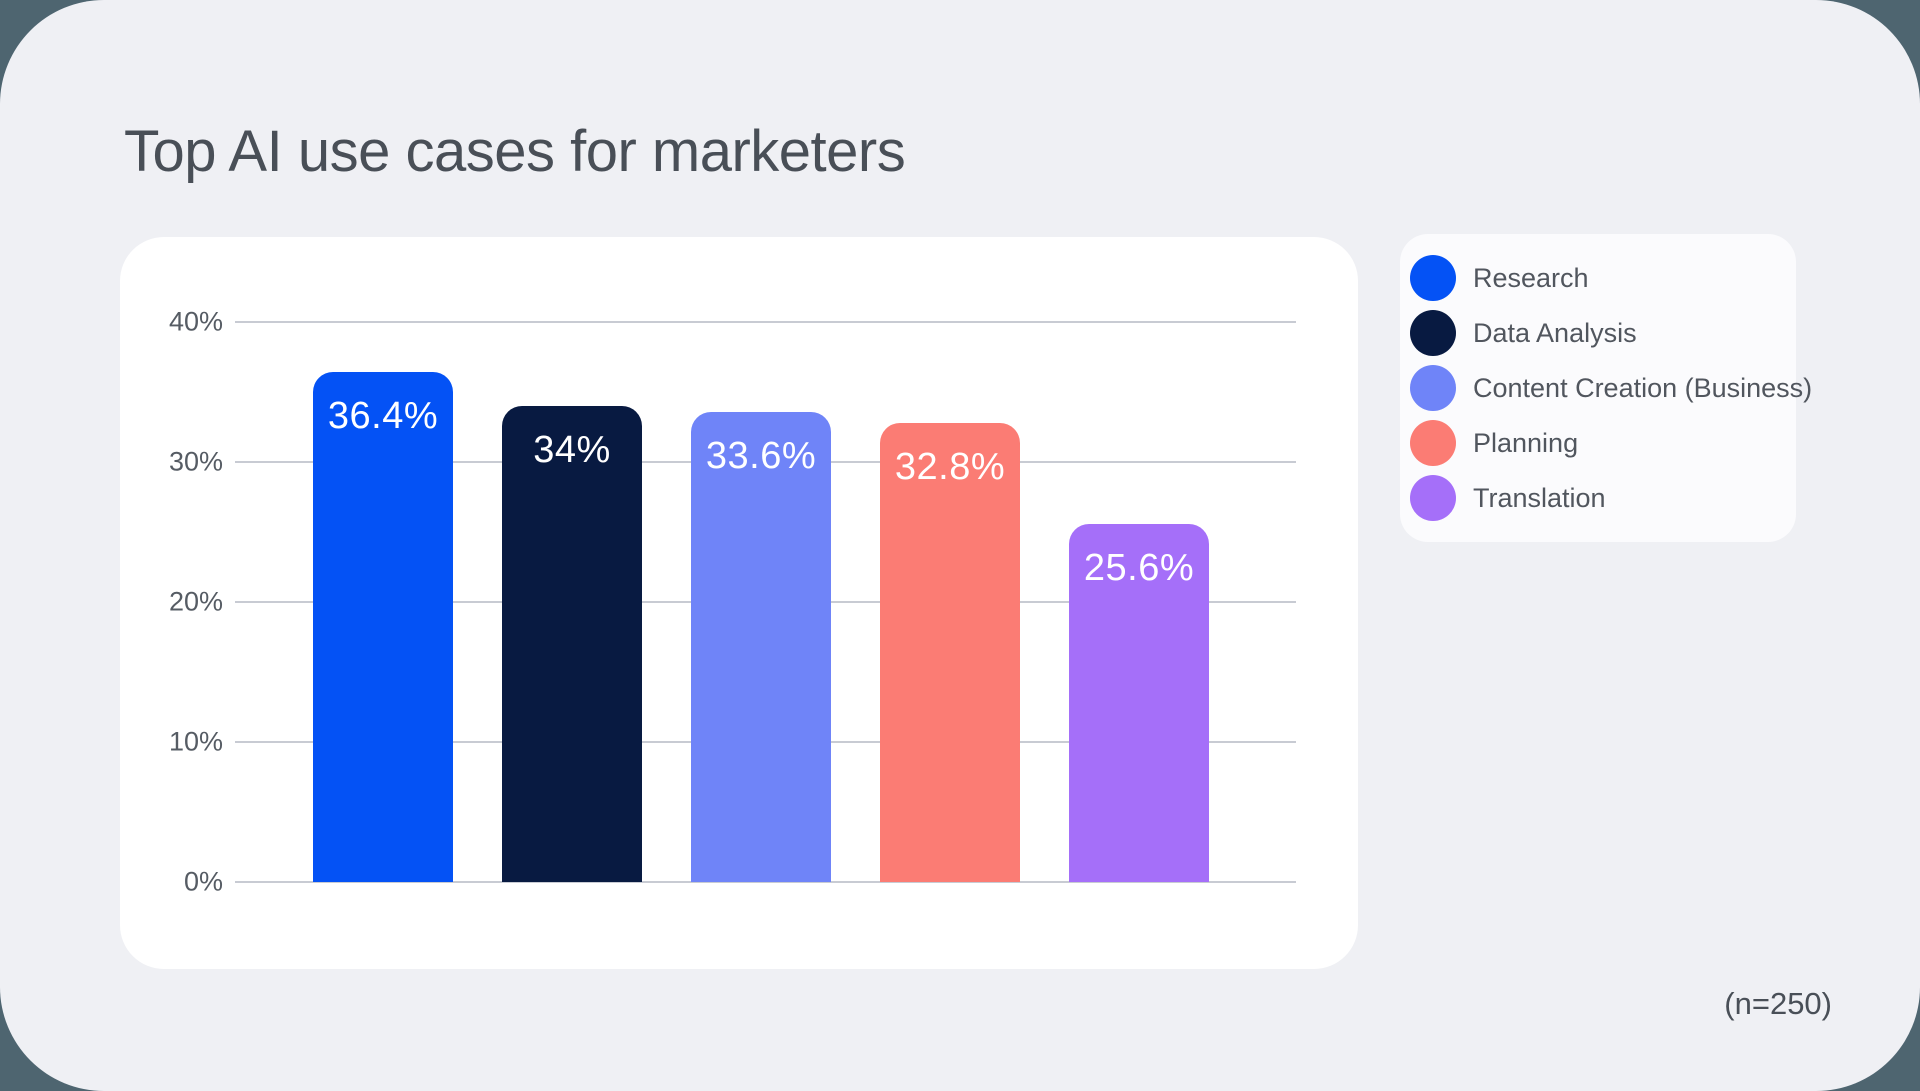 The image size is (1920, 1091). Describe the element at coordinates (515, 151) in the screenshot. I see `chart-title: Top AI use cases for marketers` at that location.